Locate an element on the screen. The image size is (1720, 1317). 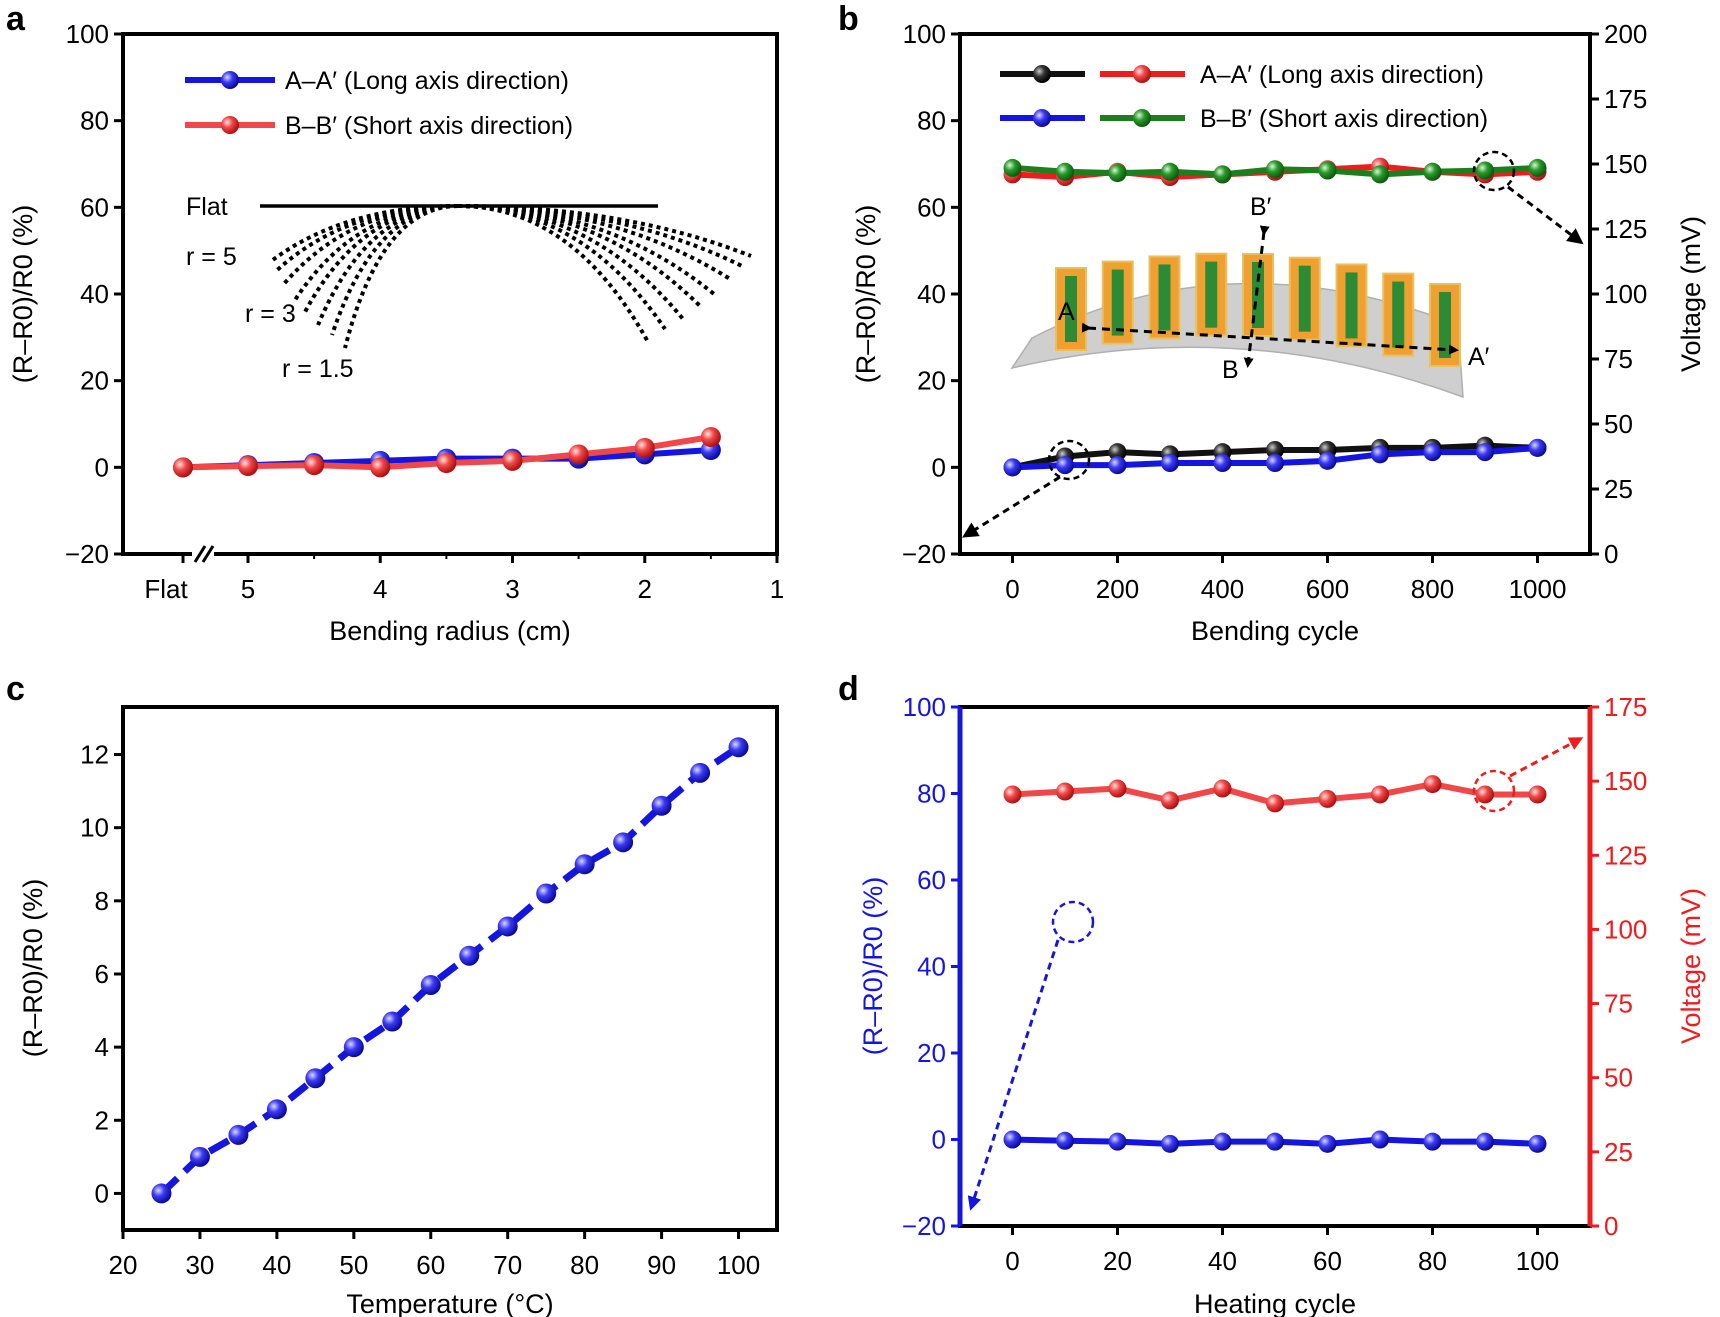
legend-marker-b-red is located at coordinates (1142, 74).